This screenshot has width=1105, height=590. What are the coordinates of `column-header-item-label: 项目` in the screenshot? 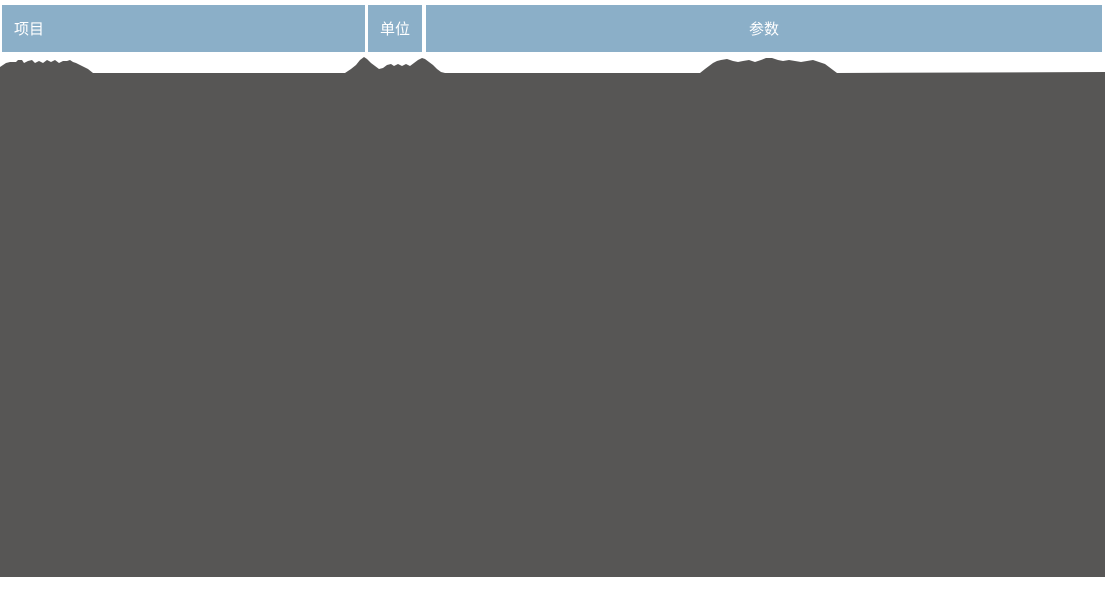 It's located at (29, 29).